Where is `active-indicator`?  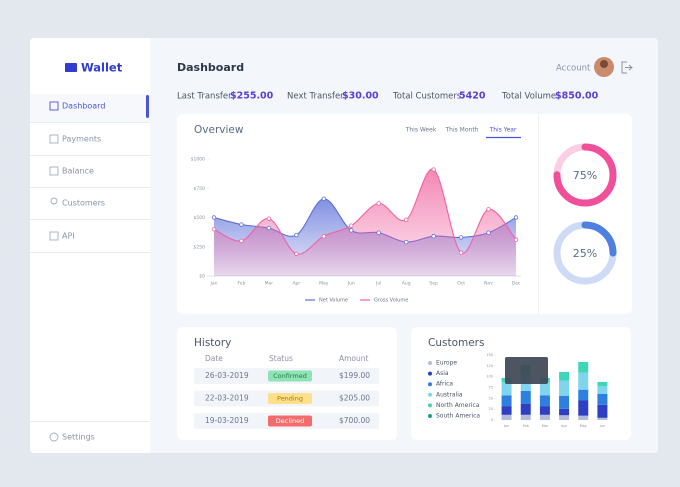
active-indicator is located at coordinates (147, 106).